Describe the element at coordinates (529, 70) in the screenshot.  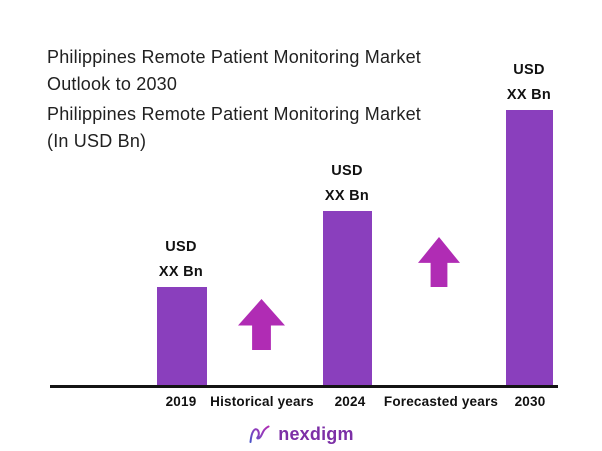
I see `bar-value-label-2030-line-1: USD` at that location.